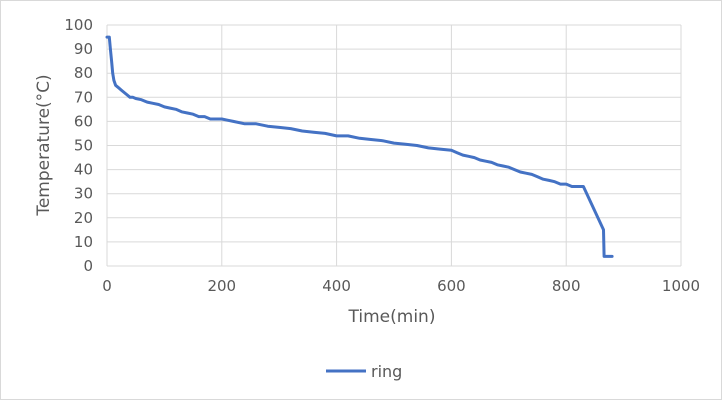  Describe the element at coordinates (681, 286) in the screenshot. I see `x-tick-label: 1000` at that location.